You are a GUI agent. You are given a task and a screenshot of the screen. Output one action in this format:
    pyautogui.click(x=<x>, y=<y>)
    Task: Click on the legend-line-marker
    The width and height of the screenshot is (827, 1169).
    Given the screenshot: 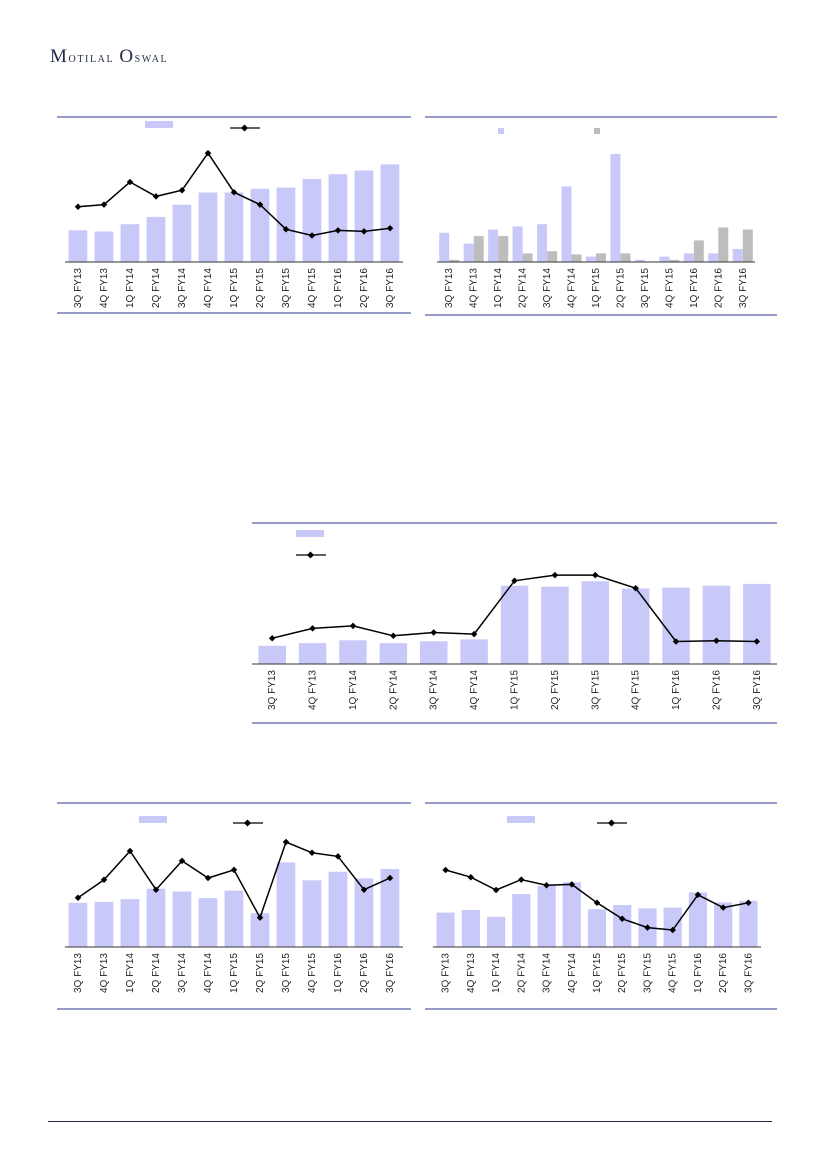 What is the action you would take?
    pyautogui.click(x=247, y=823)
    